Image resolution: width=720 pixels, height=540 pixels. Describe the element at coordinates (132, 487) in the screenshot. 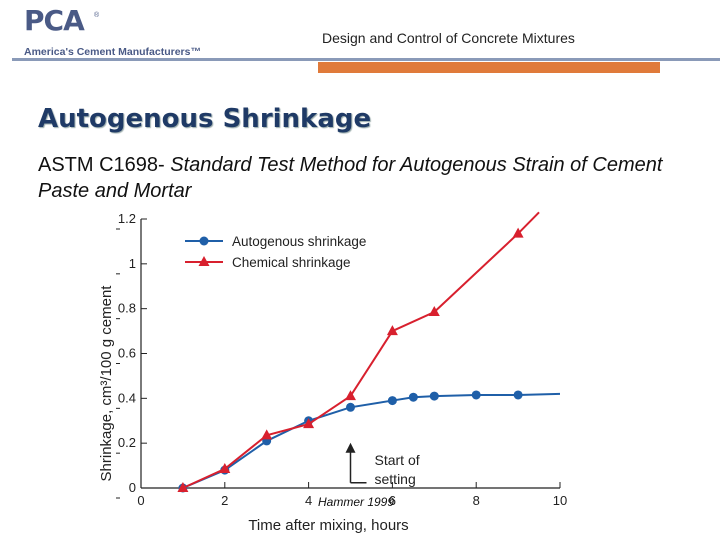

I see `y-tick-label: 0` at that location.